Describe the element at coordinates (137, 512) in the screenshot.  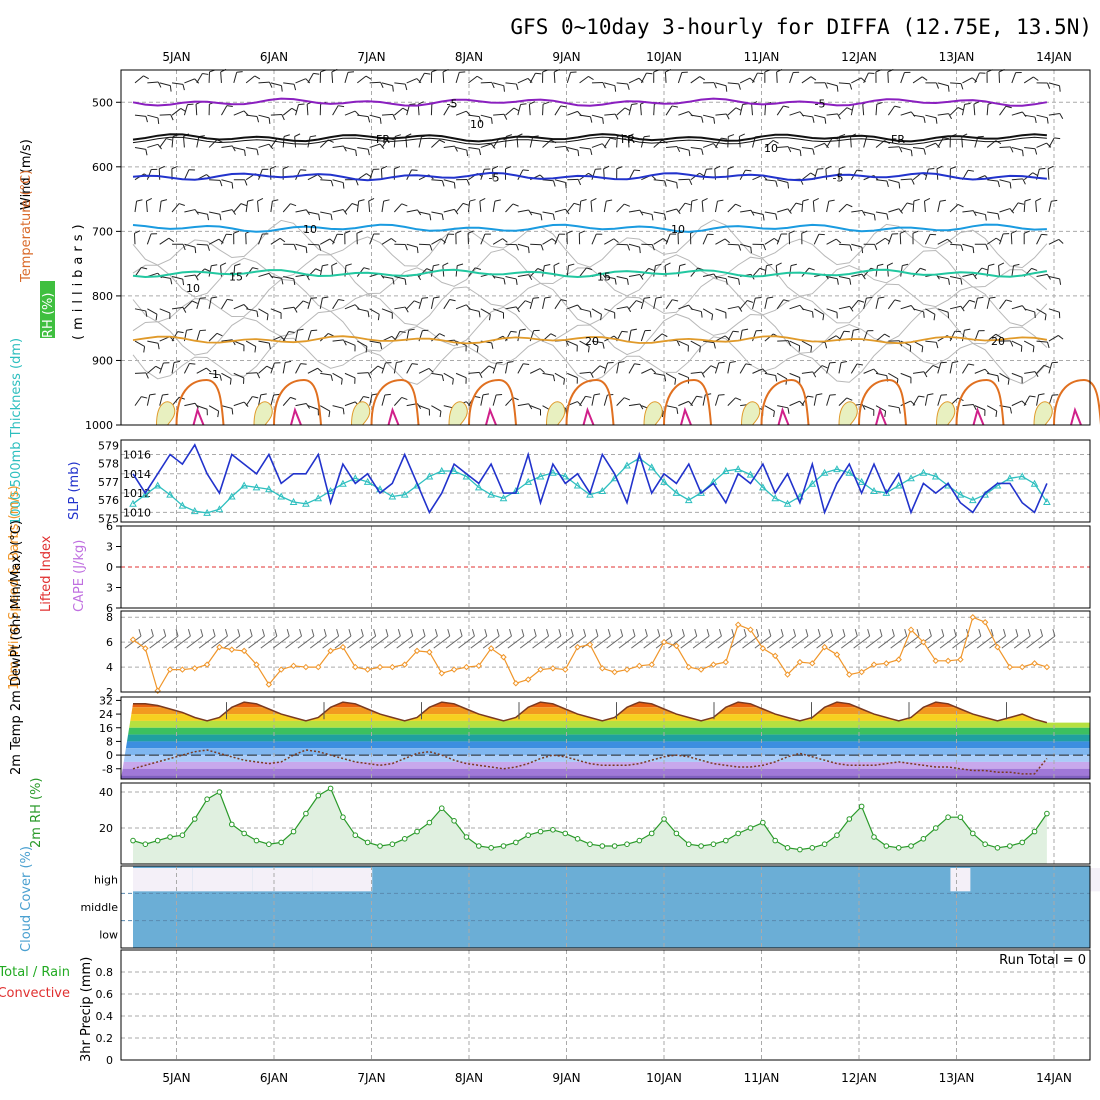
I see `slp-ytick-label: 1010` at that location.